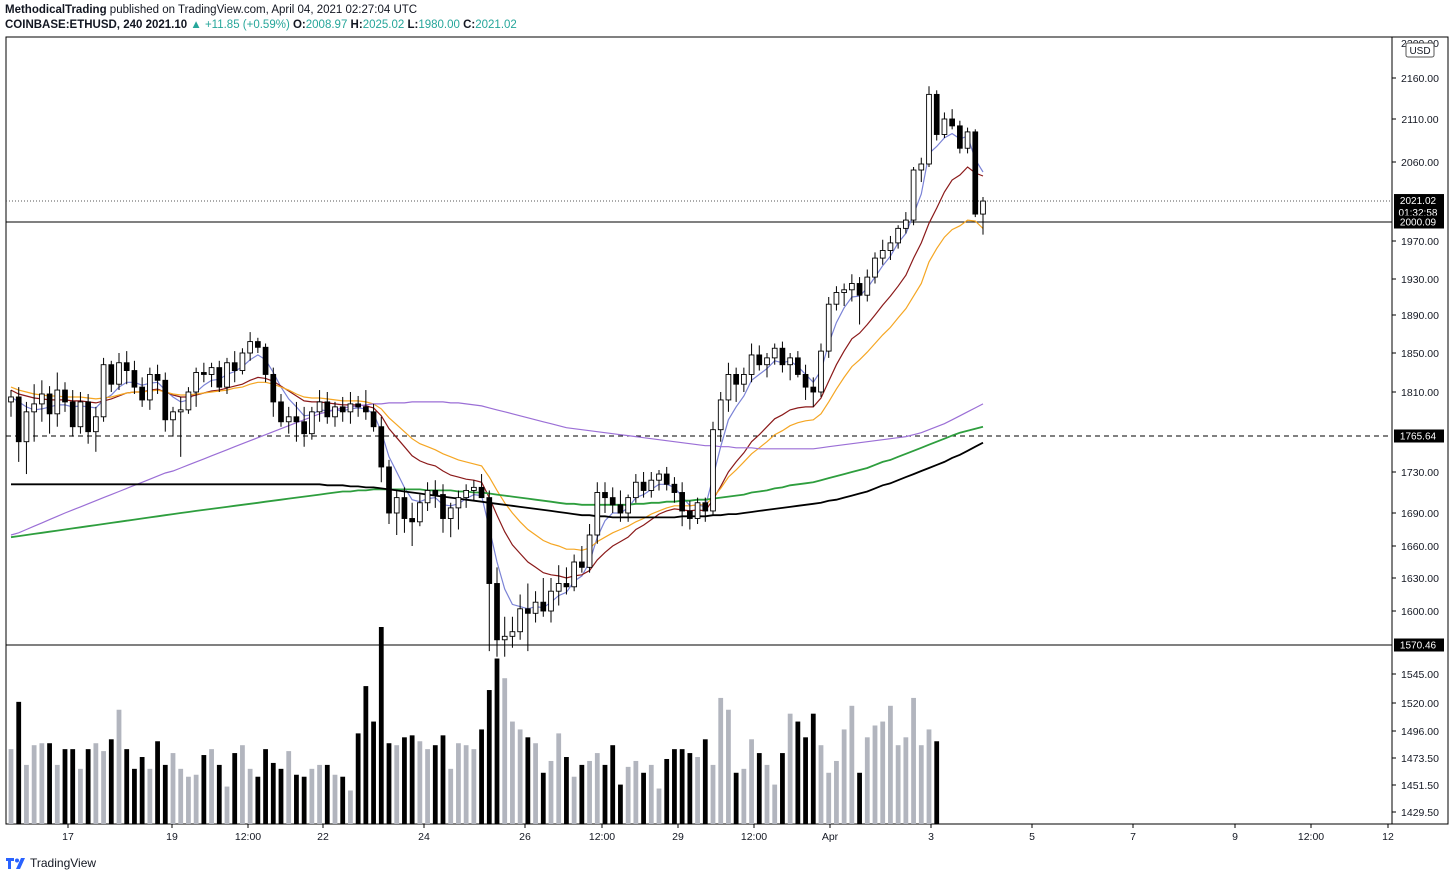  I want to click on price-tick-label: 1545.00, so click(1420, 675).